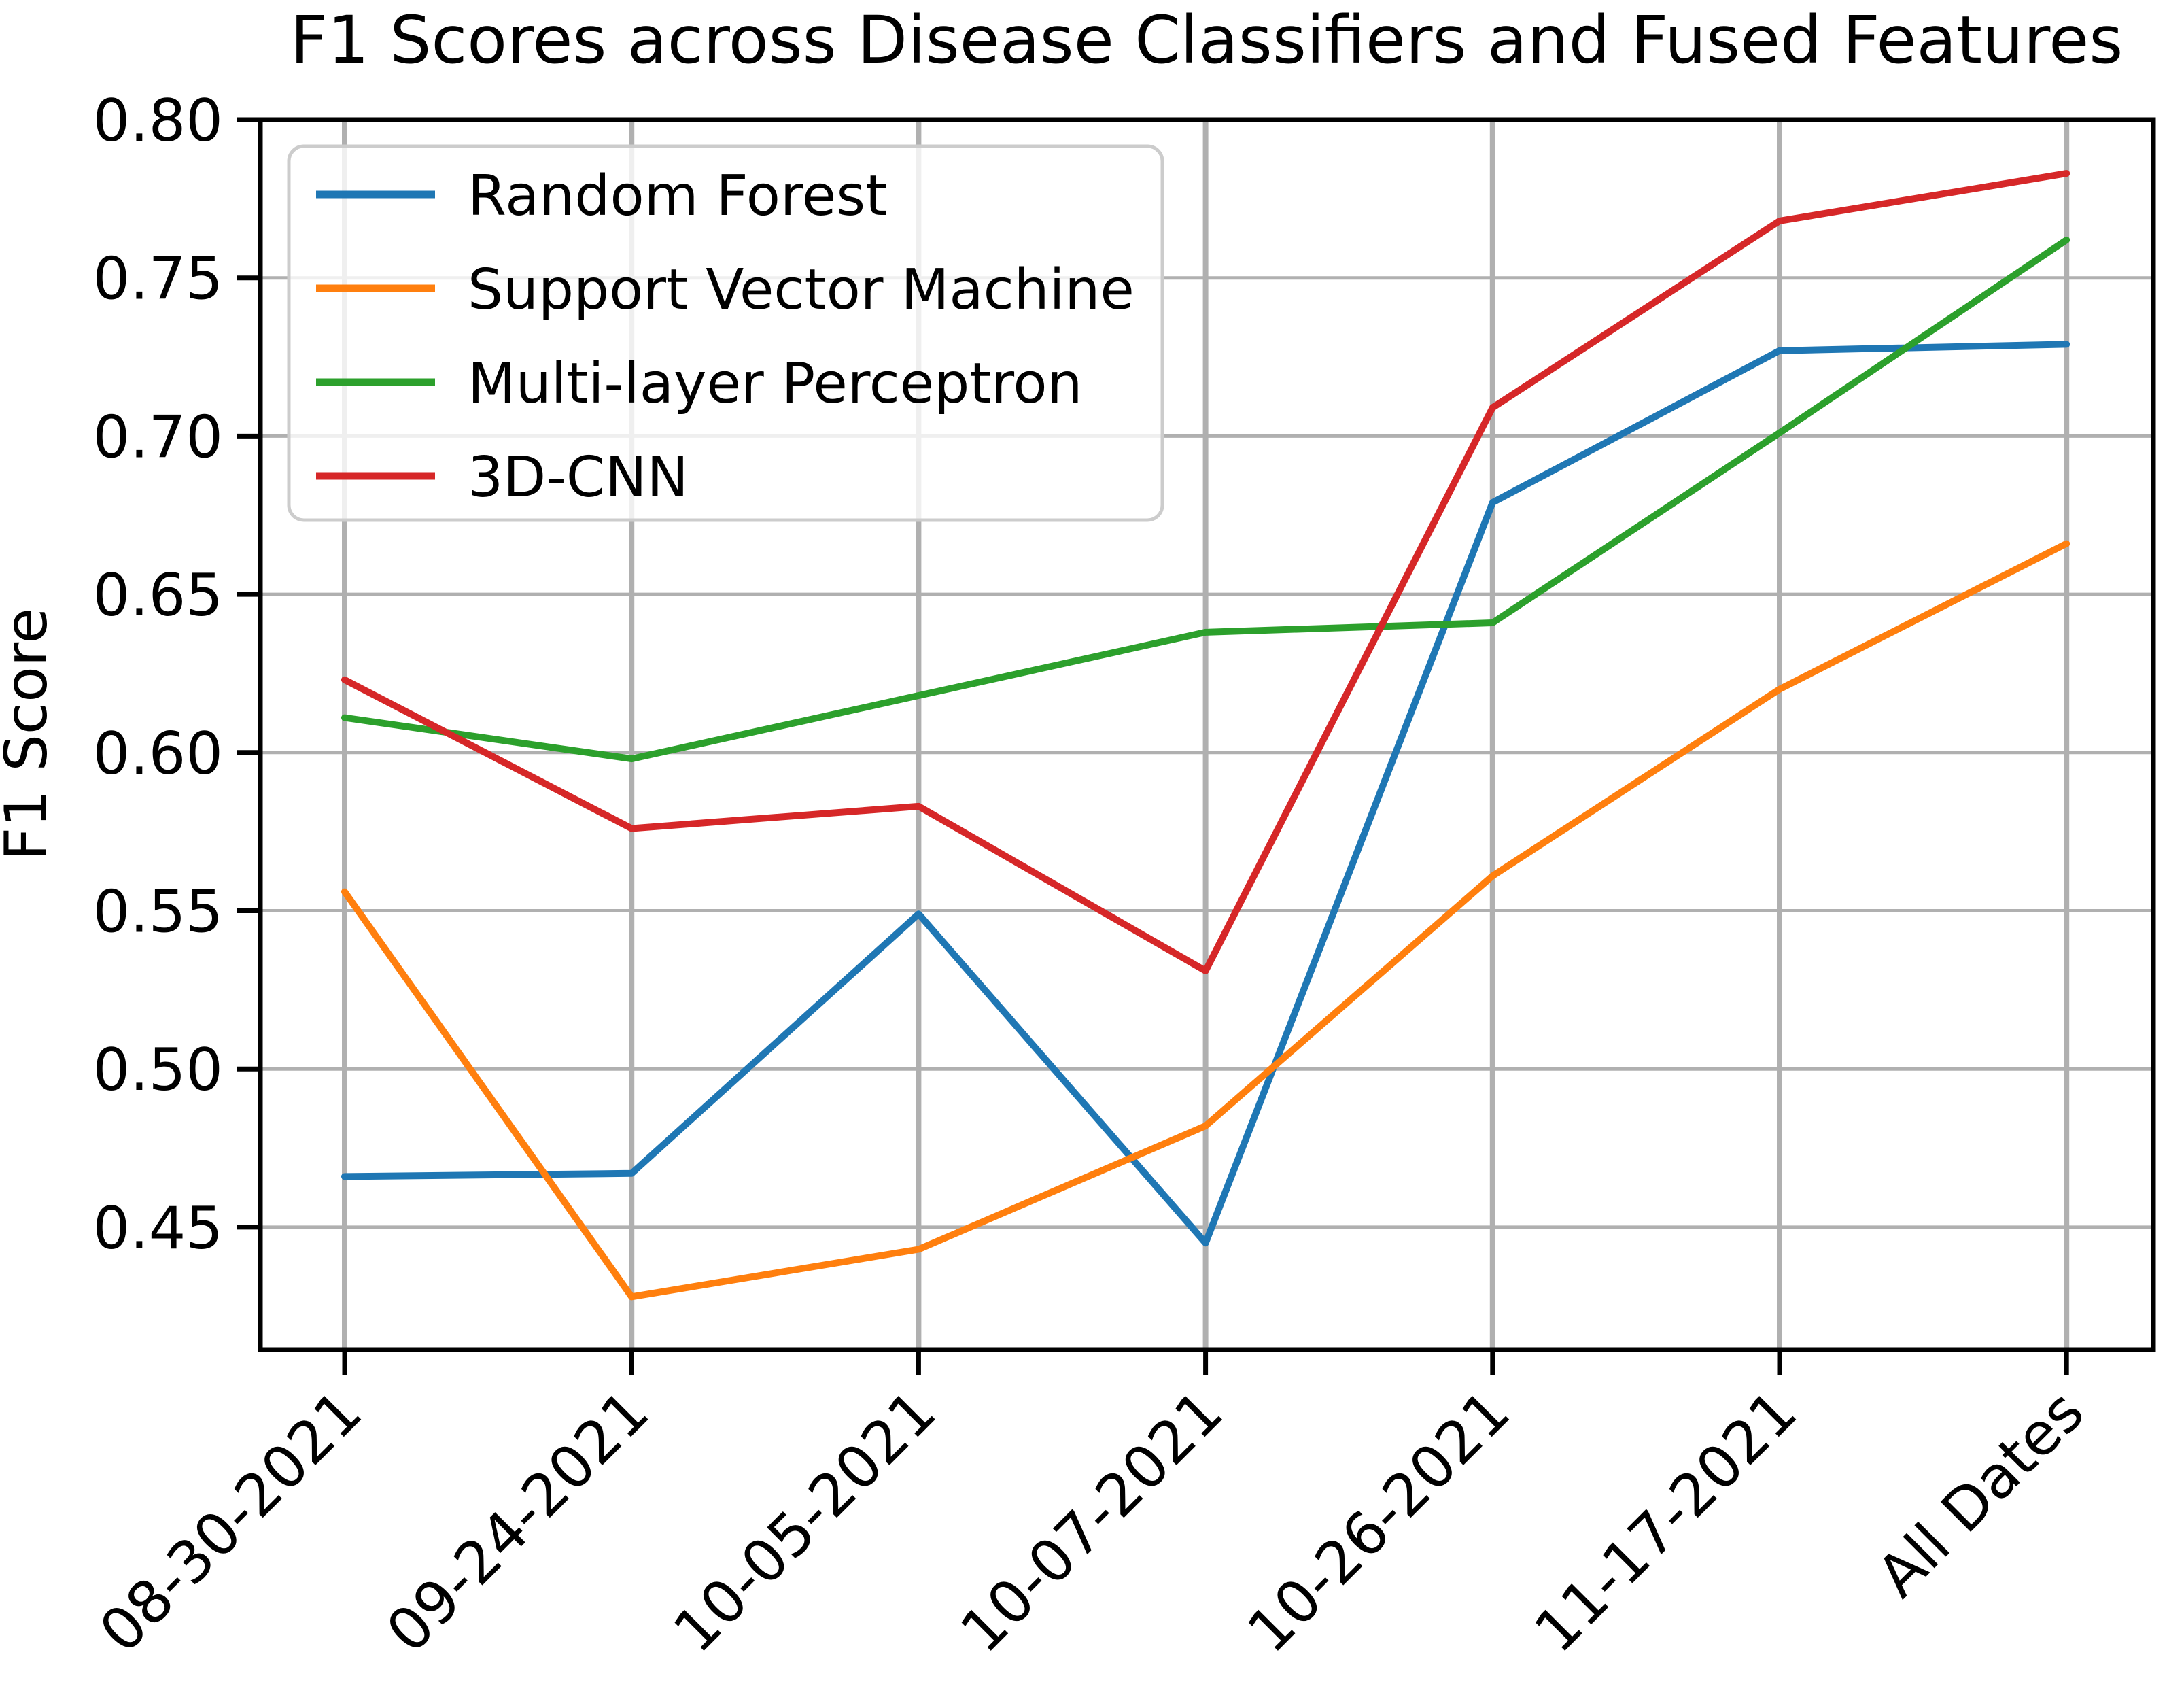  Describe the element at coordinates (231, 1521) in the screenshot. I see `x-tick-label: 08-30-2021` at that location.